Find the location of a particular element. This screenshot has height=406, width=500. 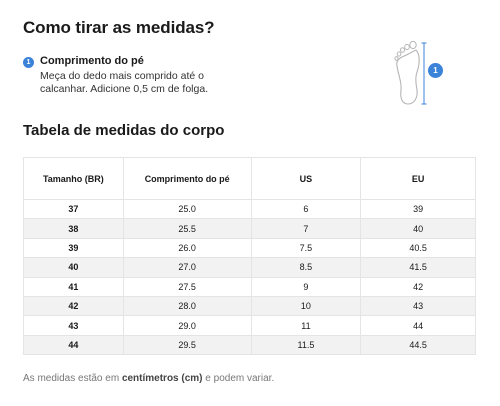

footnote-suffix: e podem variar. is located at coordinates (238, 378).